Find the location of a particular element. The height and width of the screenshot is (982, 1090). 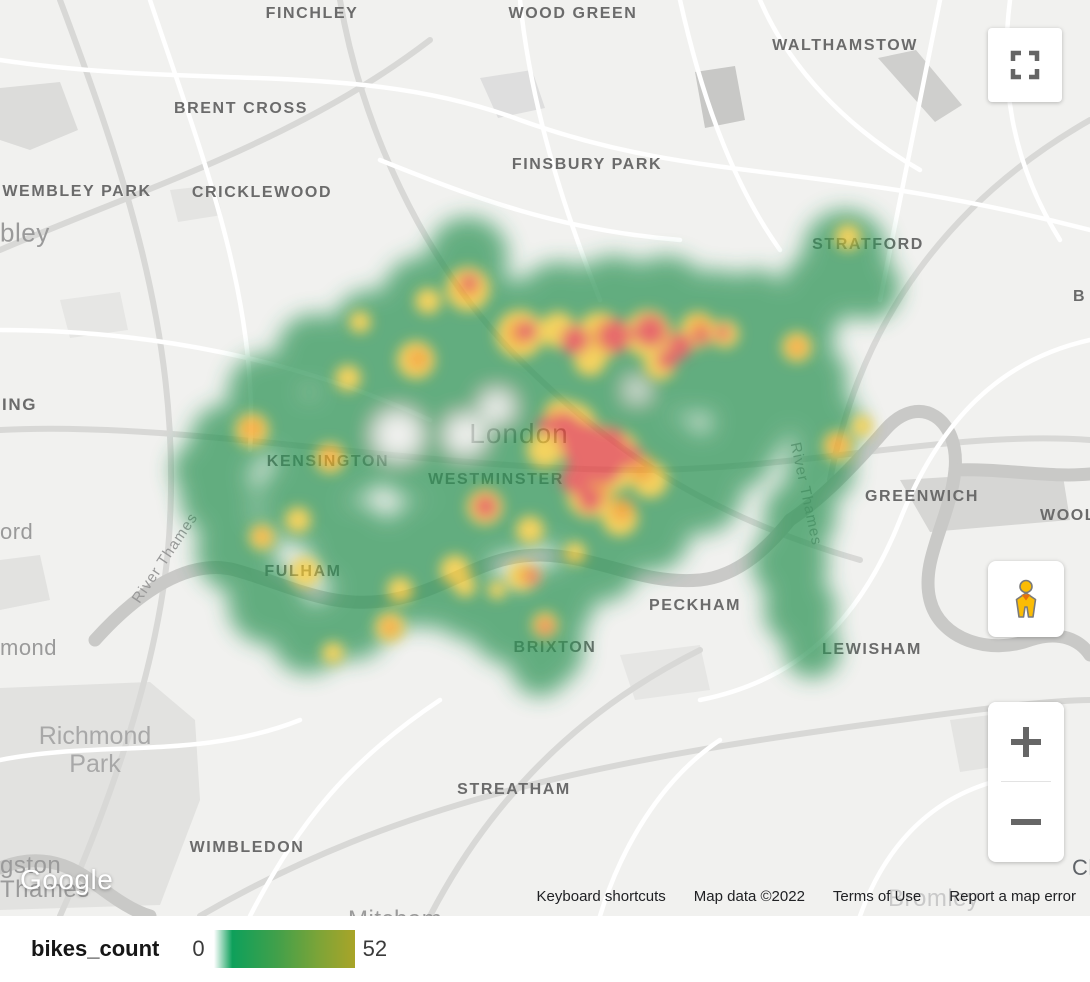

map-label-kensington: KENSINGTON is located at coordinates (328, 461).